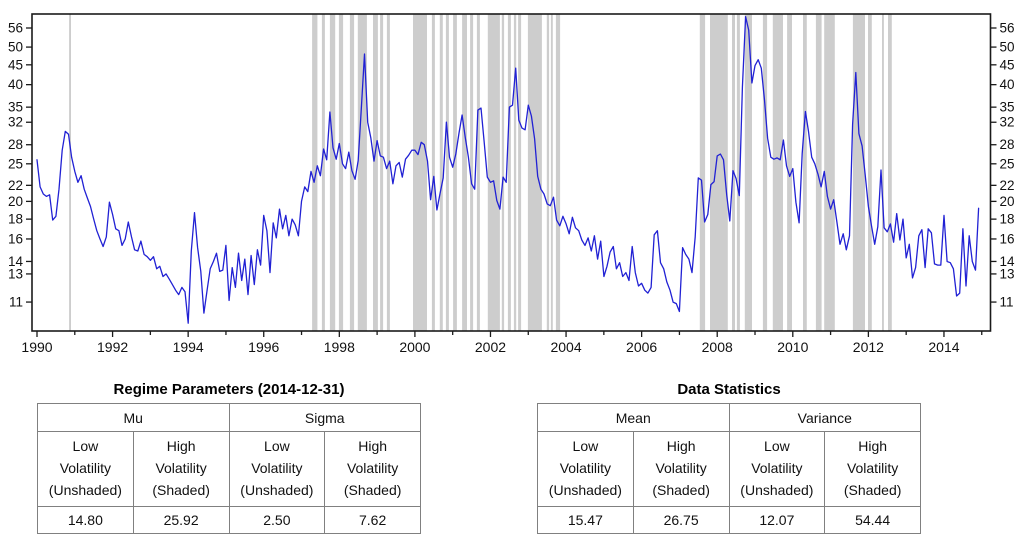  Describe the element at coordinates (15, 84) in the screenshot. I see `y-axis-label-left: 40` at that location.